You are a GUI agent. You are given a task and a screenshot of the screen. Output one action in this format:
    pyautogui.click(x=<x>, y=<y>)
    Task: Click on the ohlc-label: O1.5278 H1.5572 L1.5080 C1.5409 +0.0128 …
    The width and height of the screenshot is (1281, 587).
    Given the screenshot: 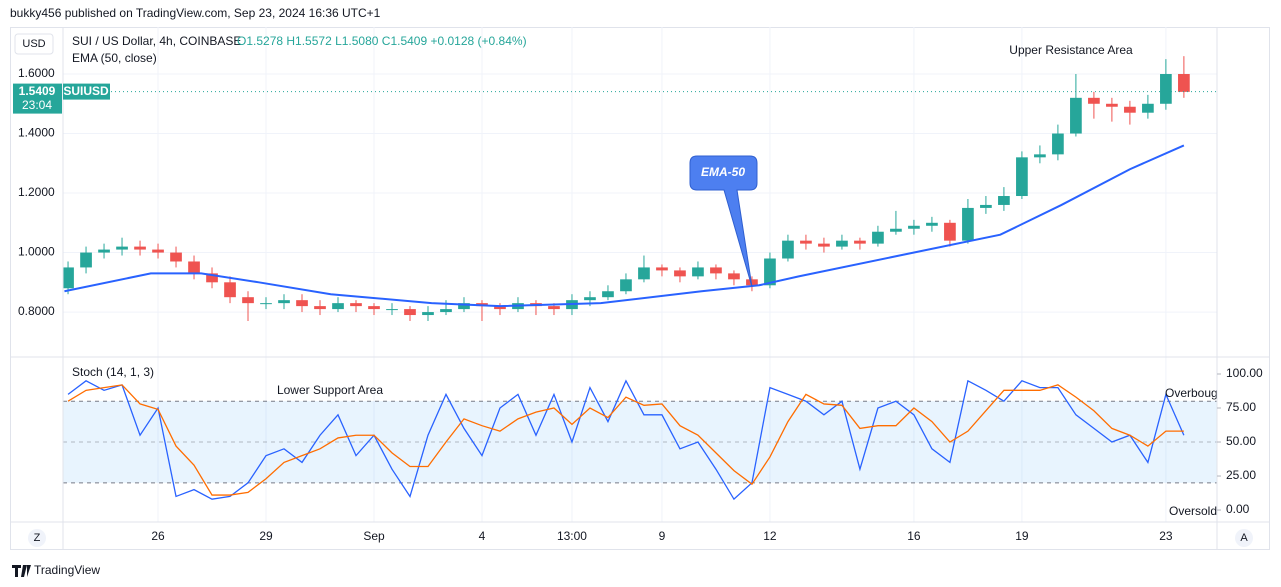 What is the action you would take?
    pyautogui.click(x=382, y=41)
    